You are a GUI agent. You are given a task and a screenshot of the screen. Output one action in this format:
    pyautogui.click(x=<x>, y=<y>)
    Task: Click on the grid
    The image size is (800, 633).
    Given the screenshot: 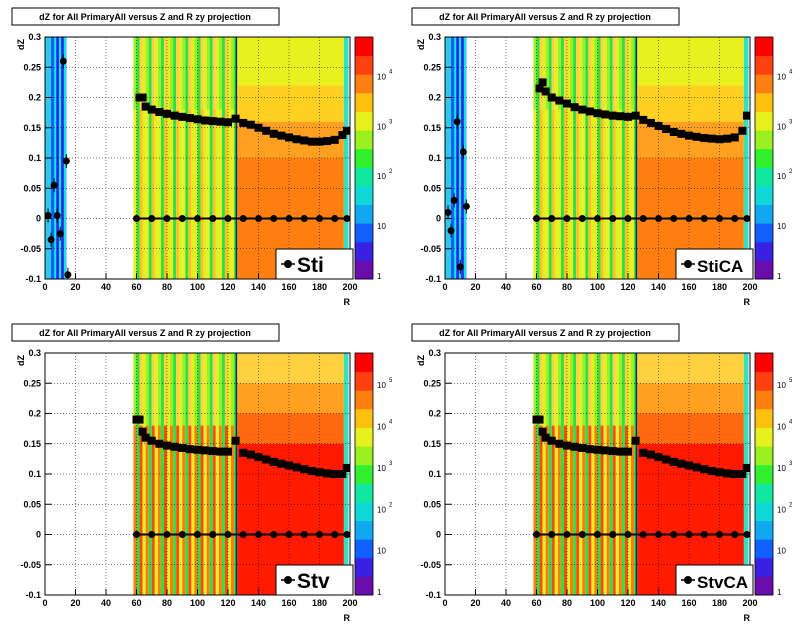 What is the action you would take?
    pyautogui.click(x=197, y=158)
    